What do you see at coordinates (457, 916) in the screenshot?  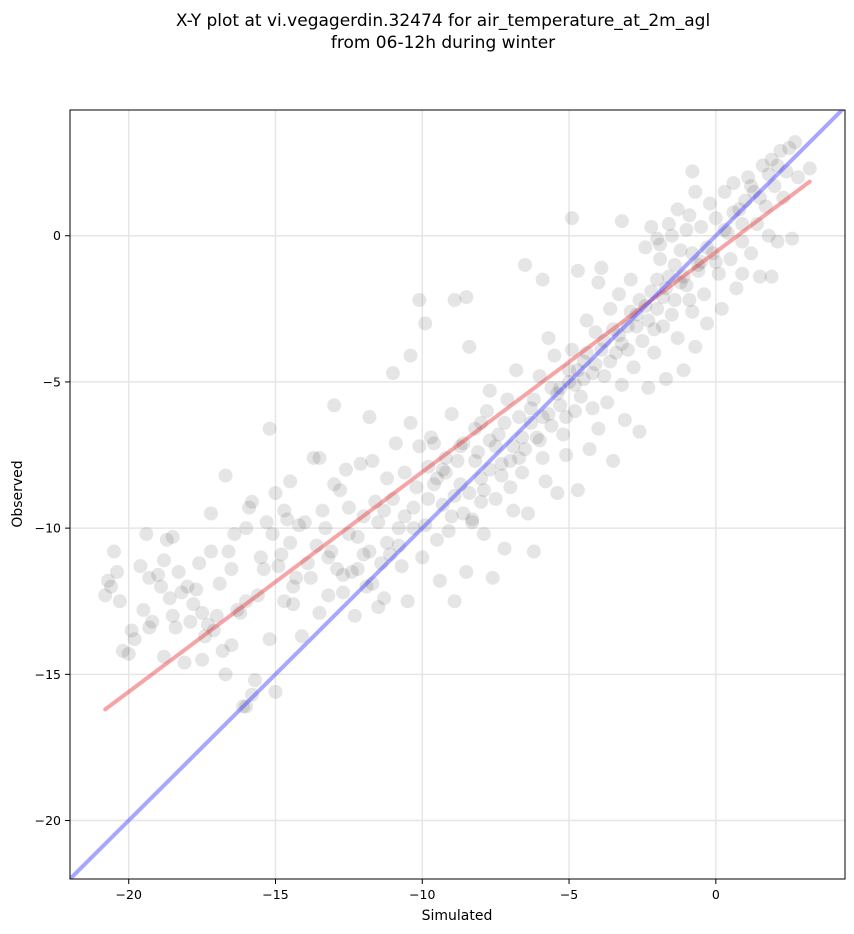 I see `x-axis-label: Simulated` at bounding box center [457, 916].